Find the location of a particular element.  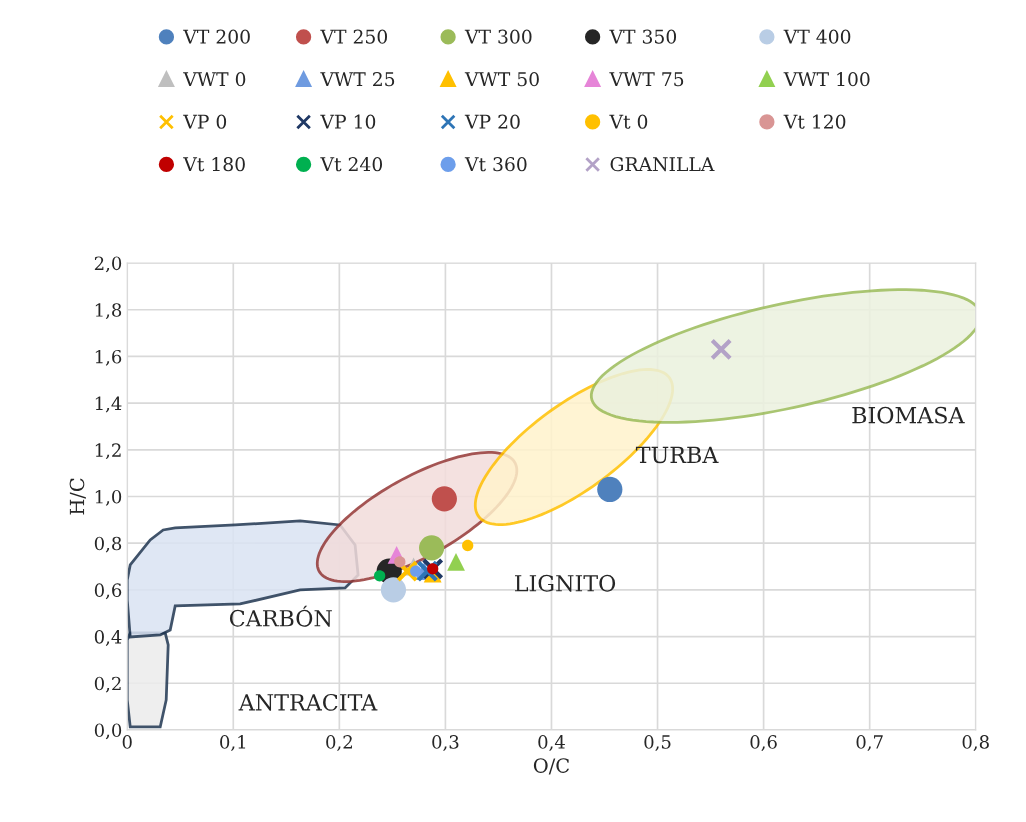

y-tick-label: 1,6 is located at coordinates (108, 357).